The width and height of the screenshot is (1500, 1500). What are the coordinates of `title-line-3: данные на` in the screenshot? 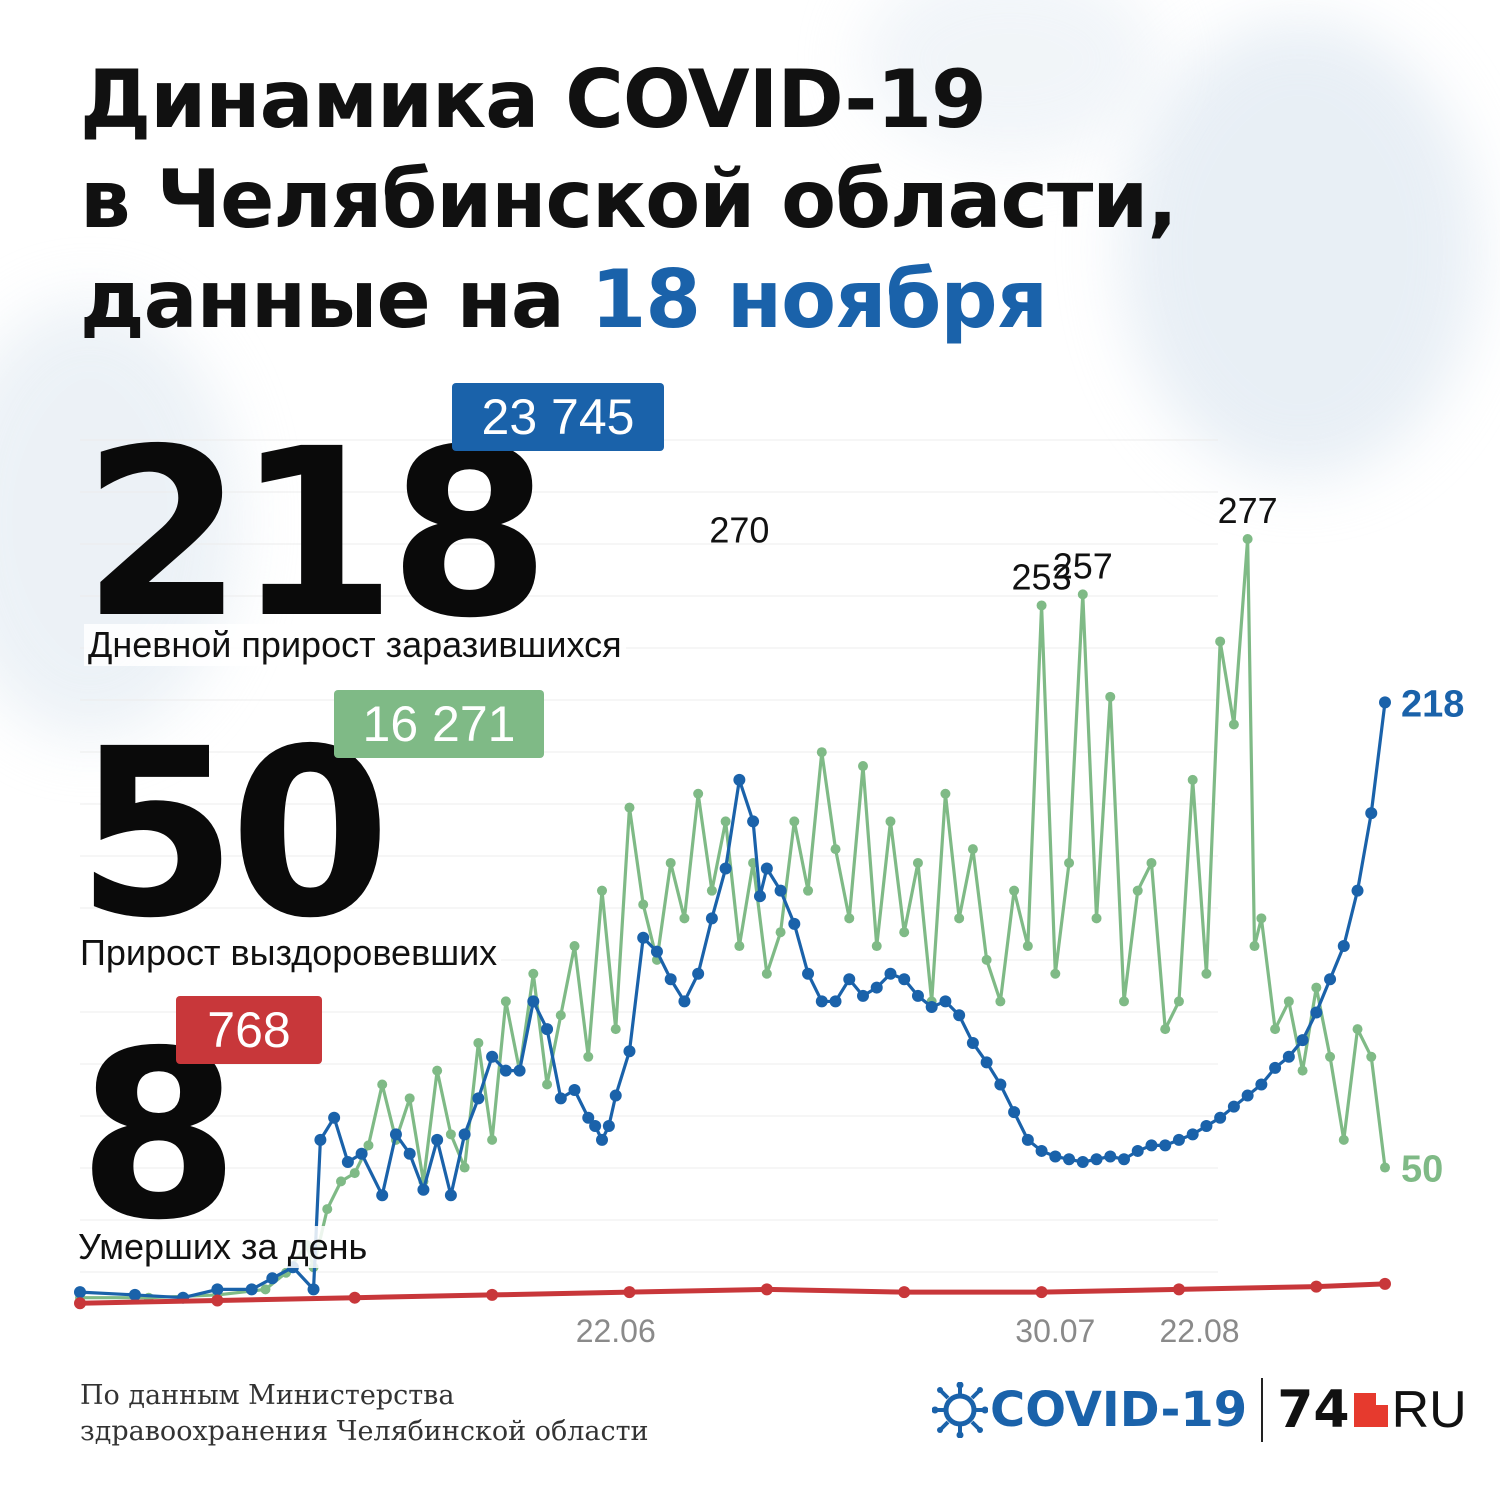 It's located at (335, 299).